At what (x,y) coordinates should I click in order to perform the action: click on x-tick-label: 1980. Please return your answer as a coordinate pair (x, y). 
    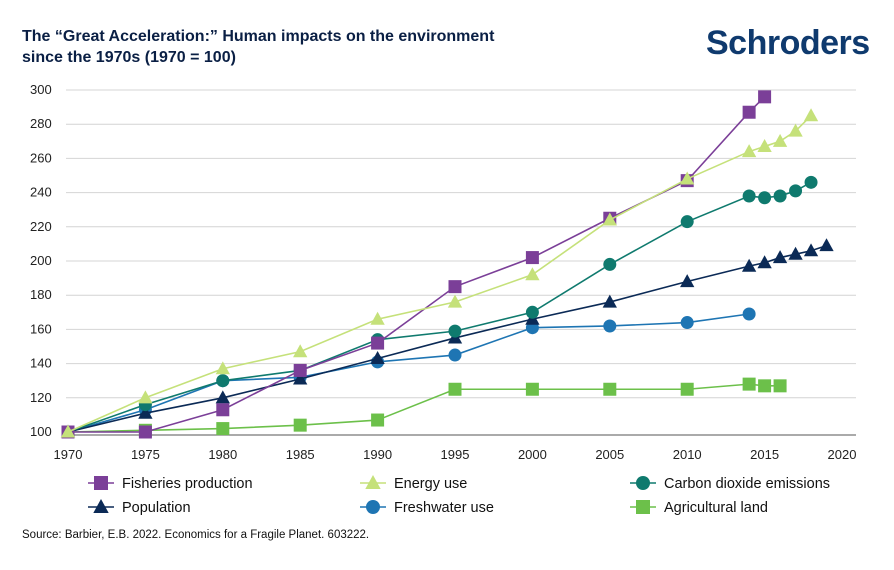
    Looking at the image, I should click on (222, 454).